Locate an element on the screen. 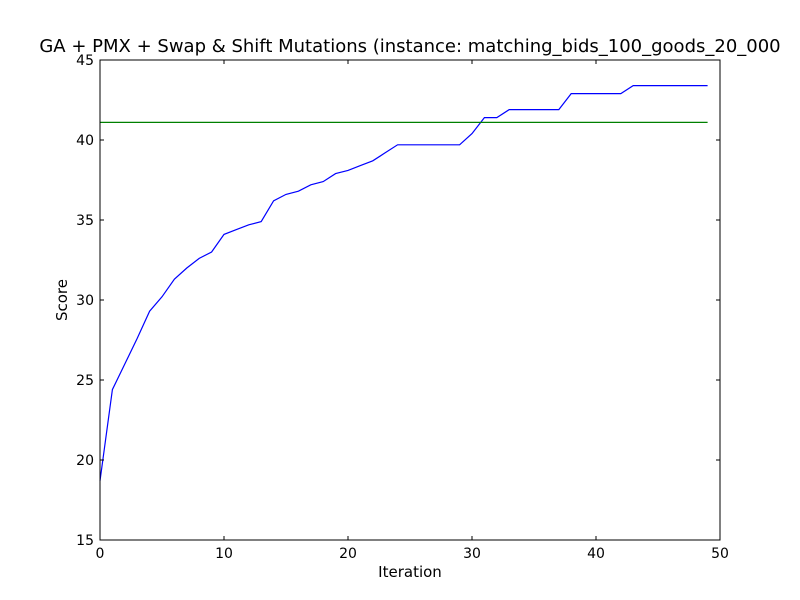 Image resolution: width=800 pixels, height=600 pixels. x-axis-label: Iteration is located at coordinates (410, 572).